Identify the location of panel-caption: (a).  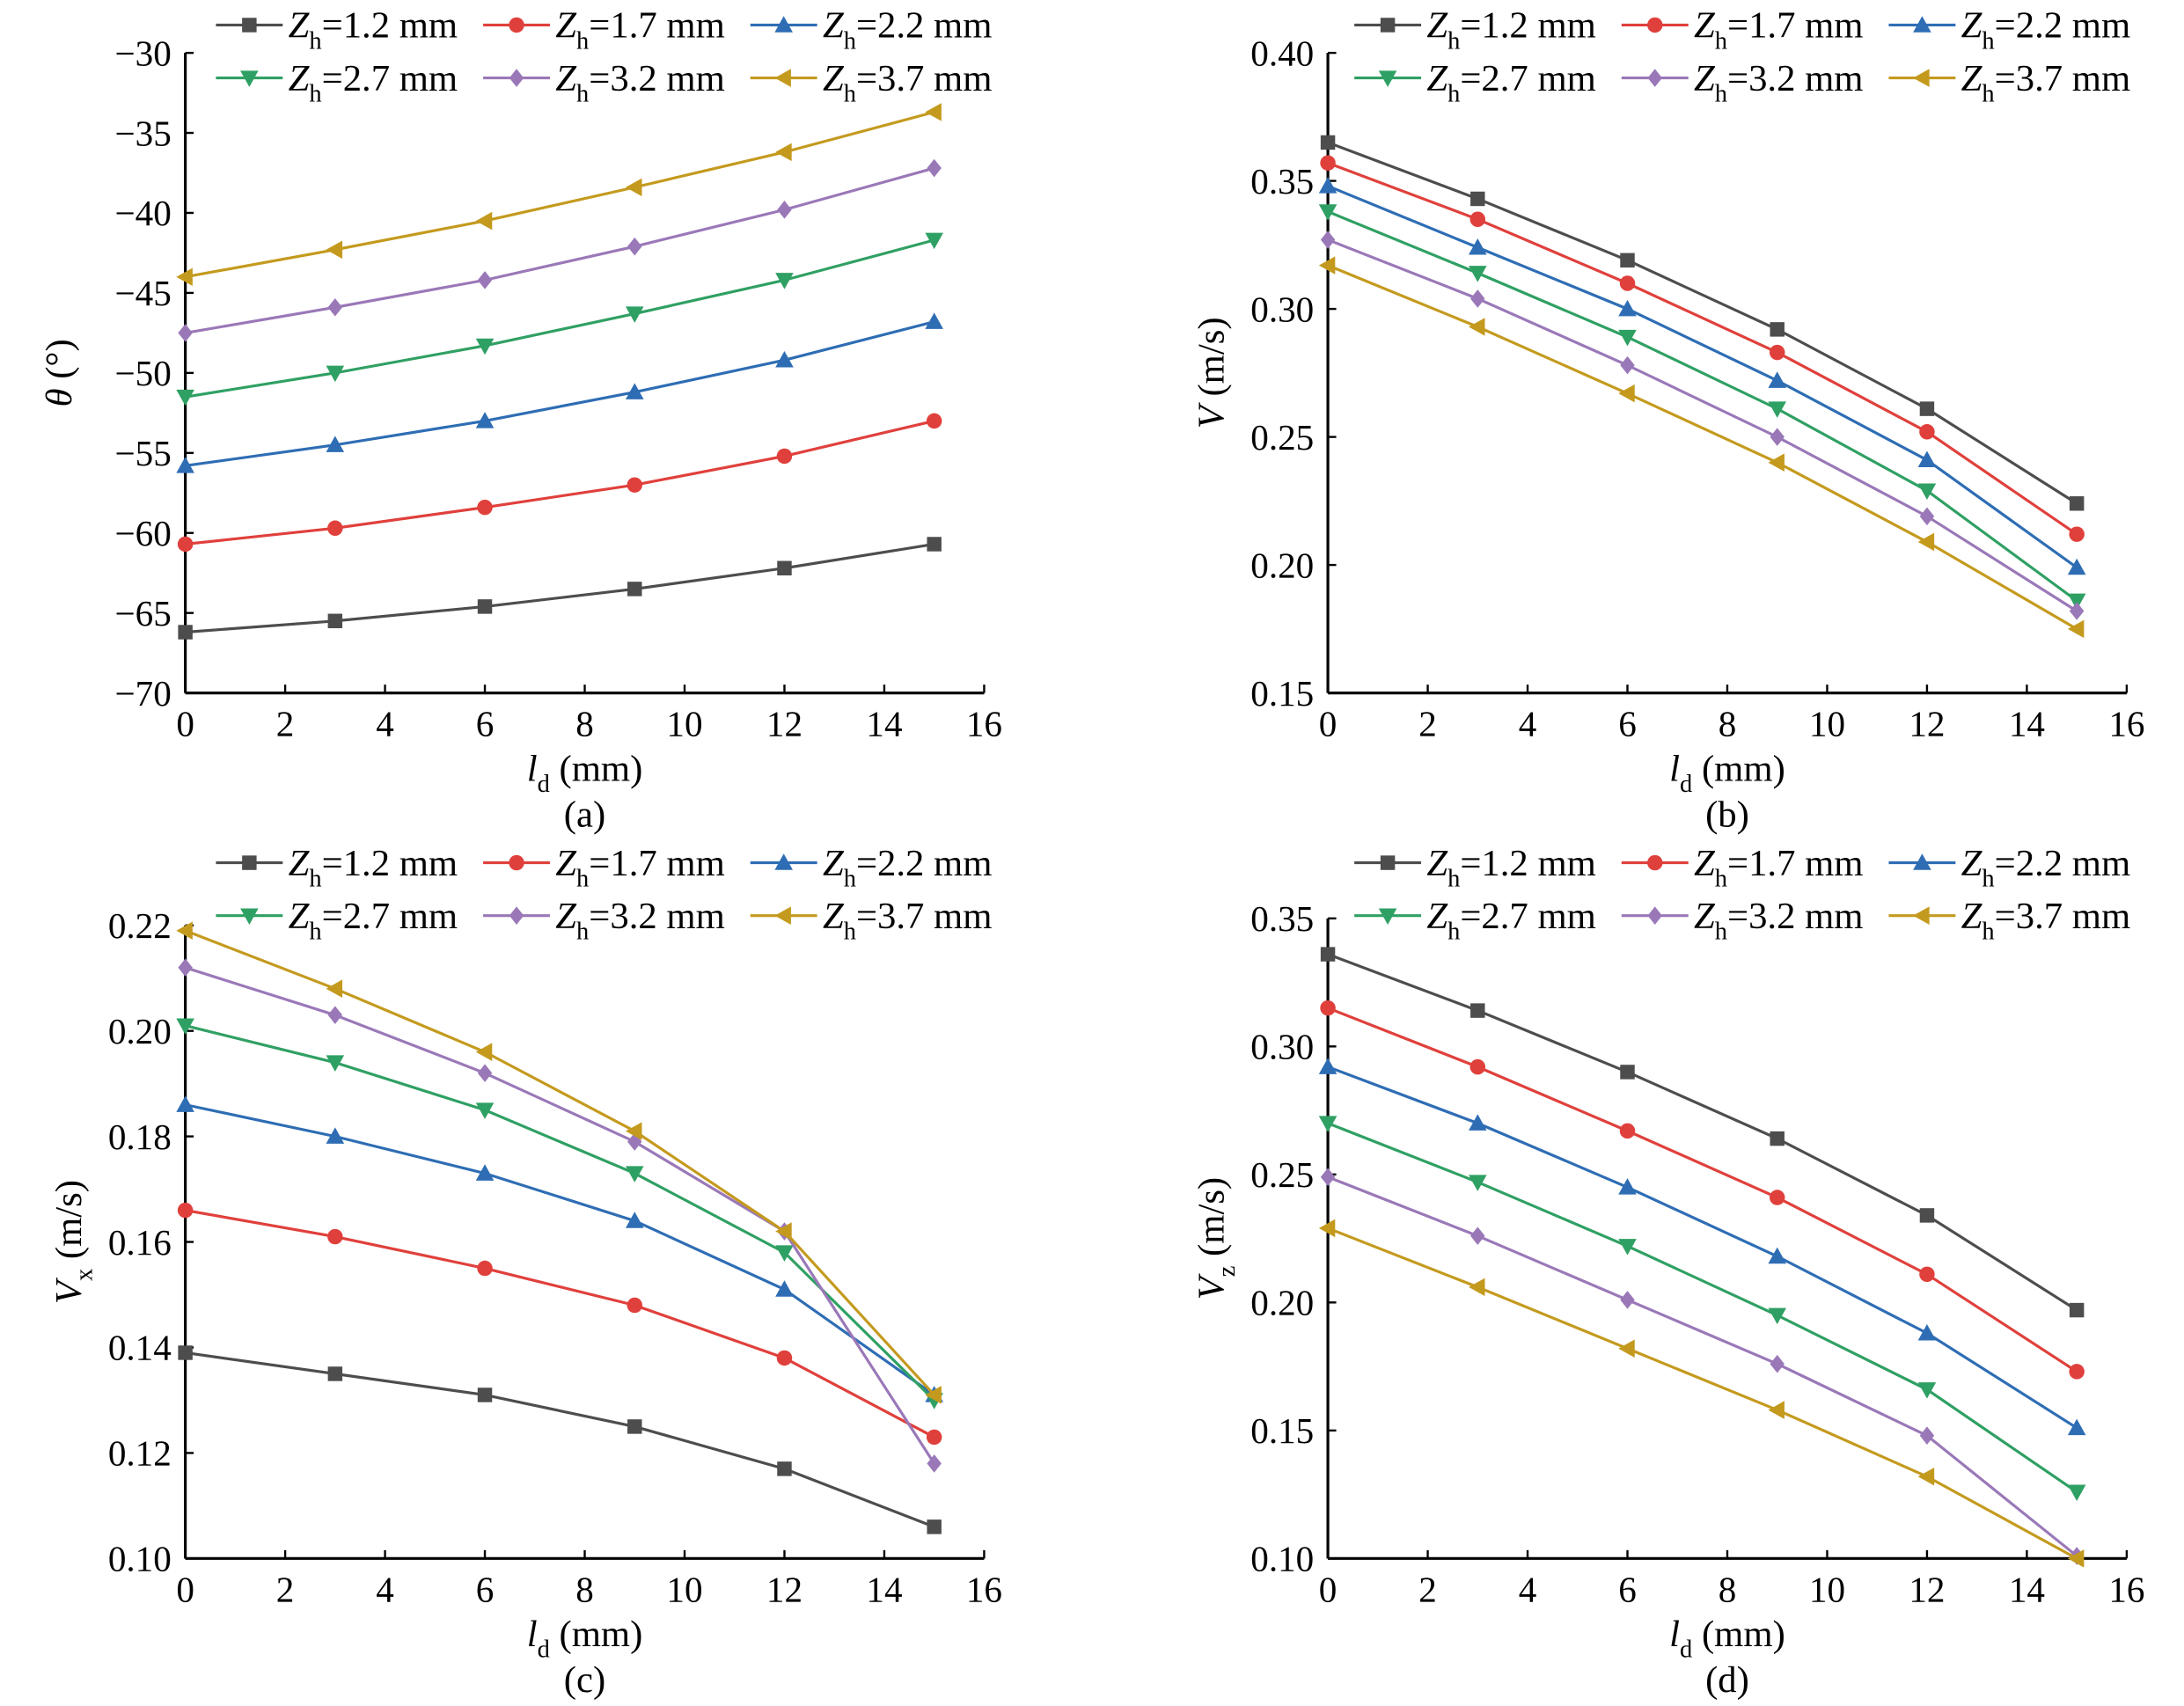
(584, 814).